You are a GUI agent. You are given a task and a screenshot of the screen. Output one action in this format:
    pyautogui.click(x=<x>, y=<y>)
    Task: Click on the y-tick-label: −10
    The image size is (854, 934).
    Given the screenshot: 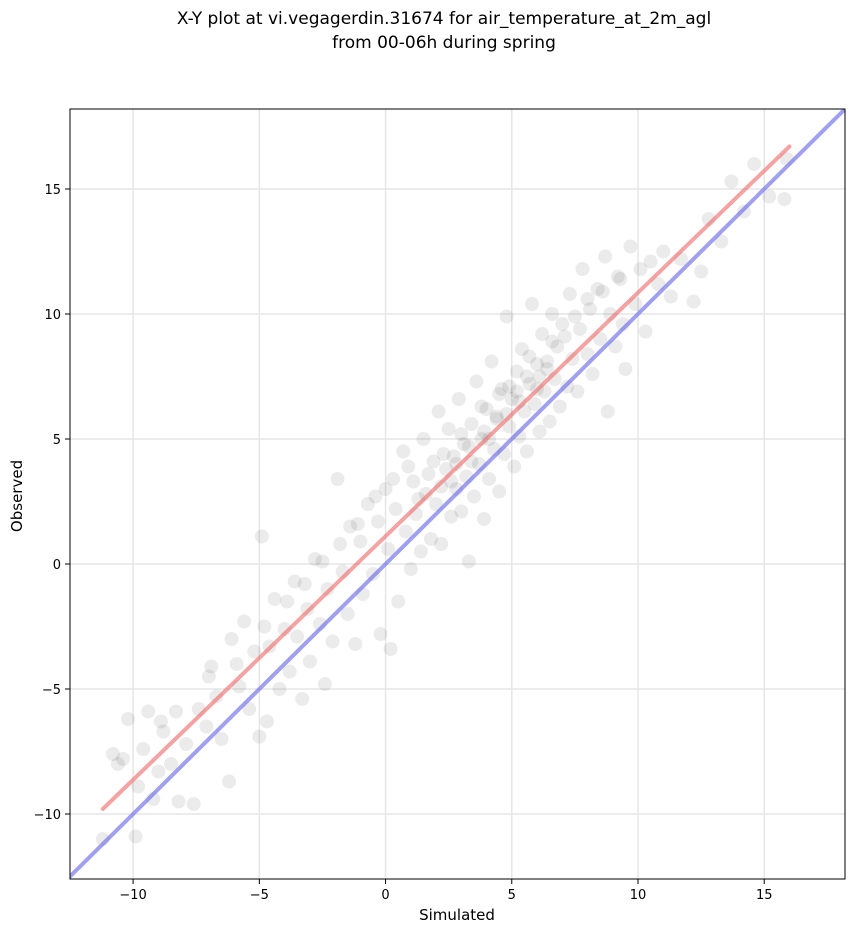 What is the action you would take?
    pyautogui.click(x=47, y=815)
    